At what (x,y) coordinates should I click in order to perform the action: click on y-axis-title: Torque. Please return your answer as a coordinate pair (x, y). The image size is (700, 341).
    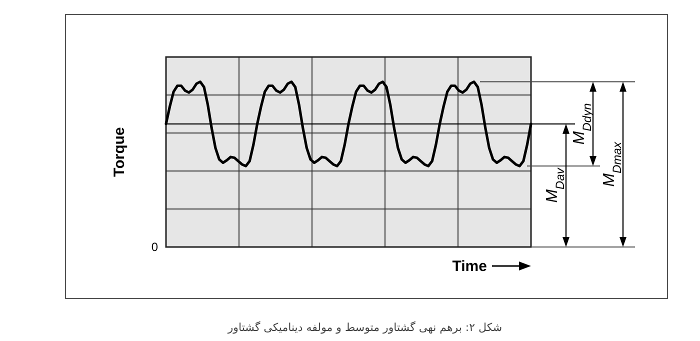
    Looking at the image, I should click on (119, 152).